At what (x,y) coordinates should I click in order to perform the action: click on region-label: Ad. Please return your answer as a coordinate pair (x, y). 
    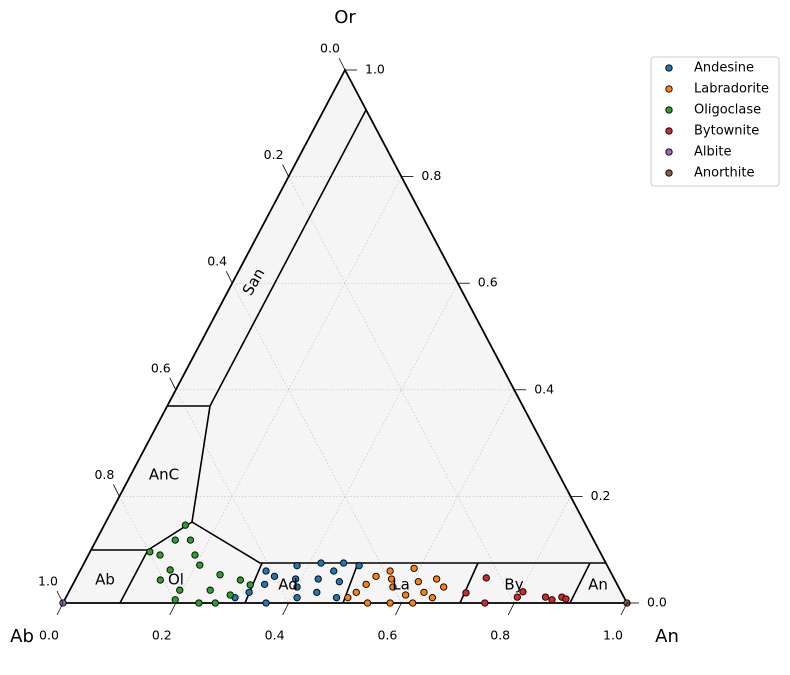
    Looking at the image, I should click on (288, 585).